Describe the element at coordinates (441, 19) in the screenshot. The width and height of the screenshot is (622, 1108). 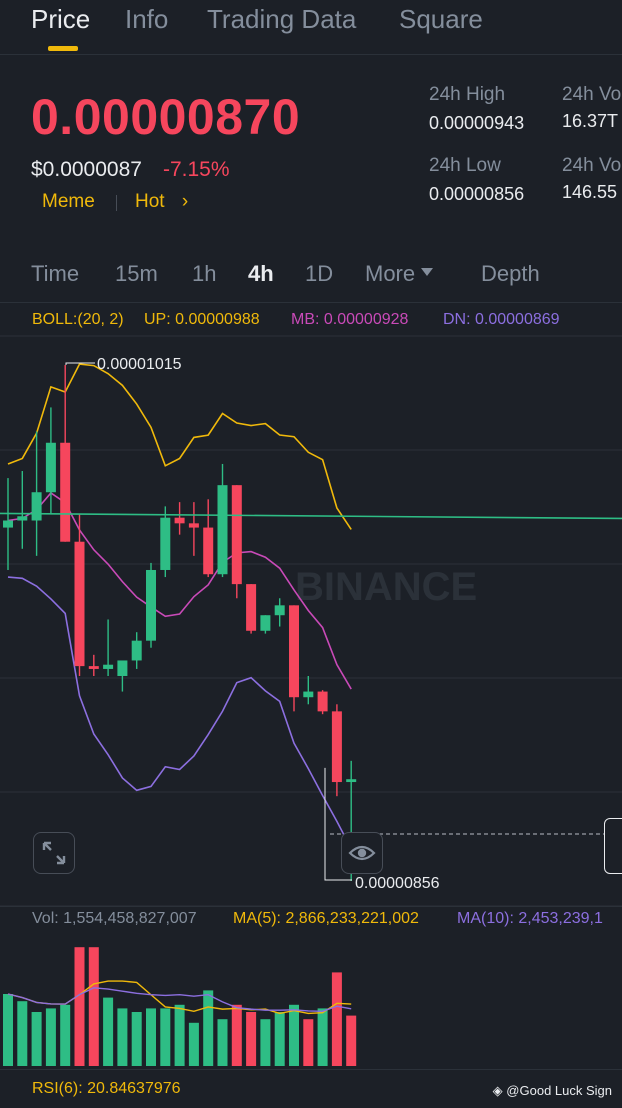
I see `tab-square: Square` at that location.